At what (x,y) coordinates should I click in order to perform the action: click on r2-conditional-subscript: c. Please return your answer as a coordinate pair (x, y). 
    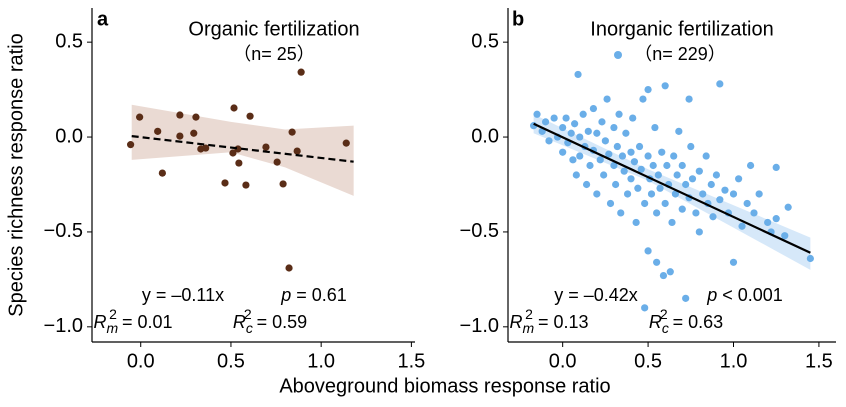
    Looking at the image, I should click on (249, 328).